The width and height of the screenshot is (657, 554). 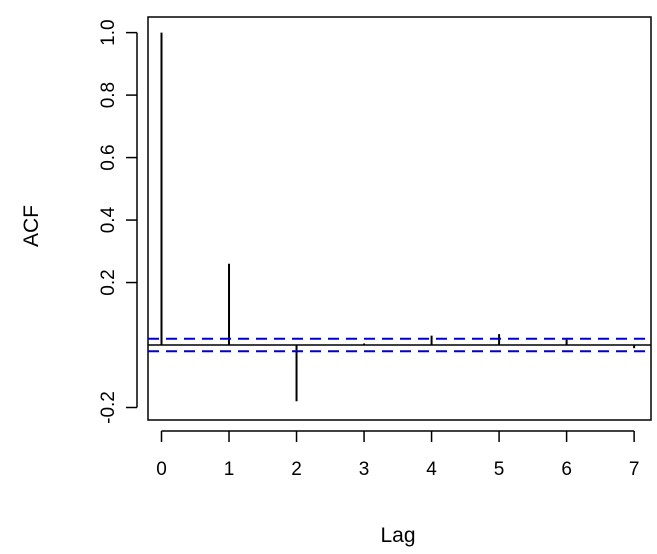 I want to click on x-axis: 0 1 2 3 4 5 6 7, so click(x=398, y=455).